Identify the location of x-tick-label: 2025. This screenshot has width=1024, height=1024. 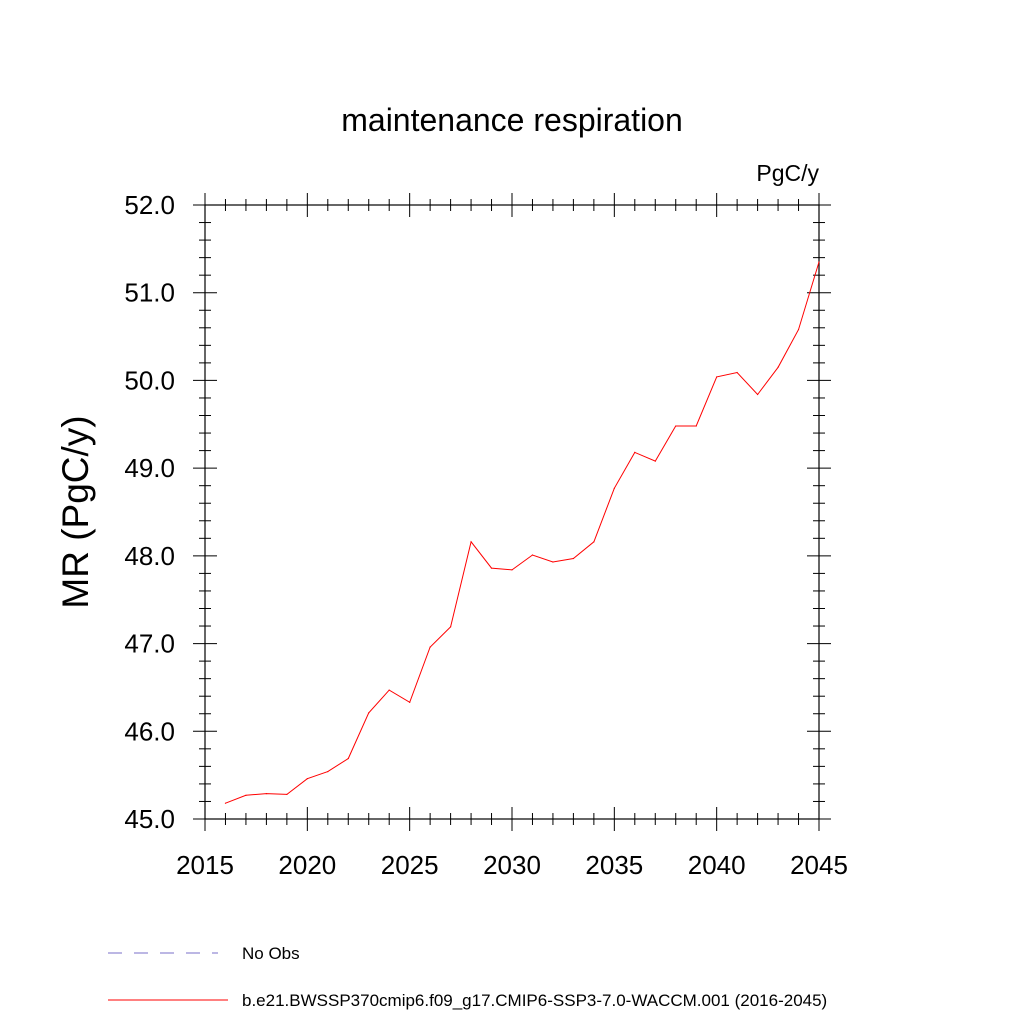
(410, 865).